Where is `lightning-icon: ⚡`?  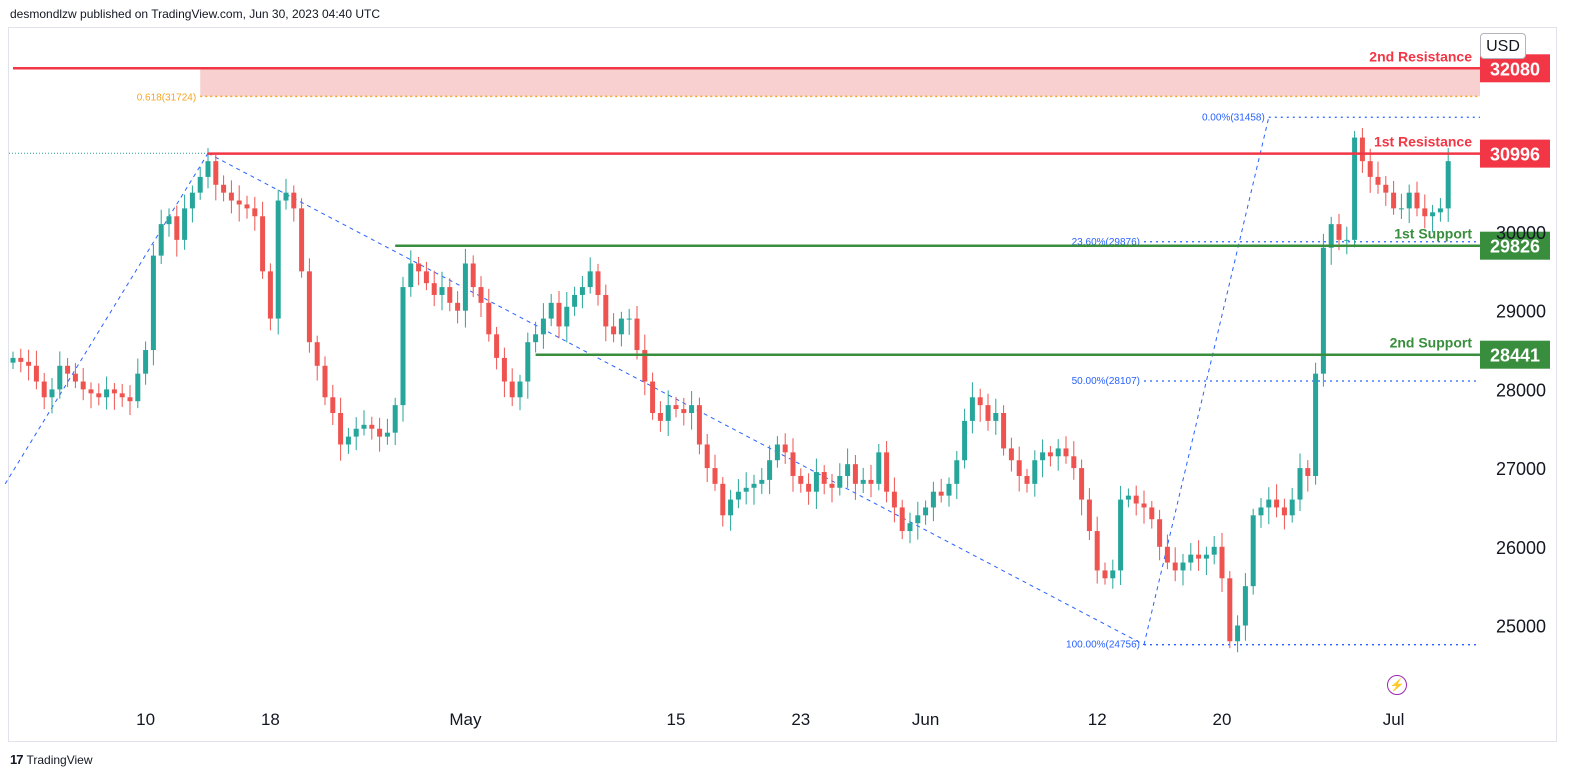 lightning-icon: ⚡ is located at coordinates (1397, 685).